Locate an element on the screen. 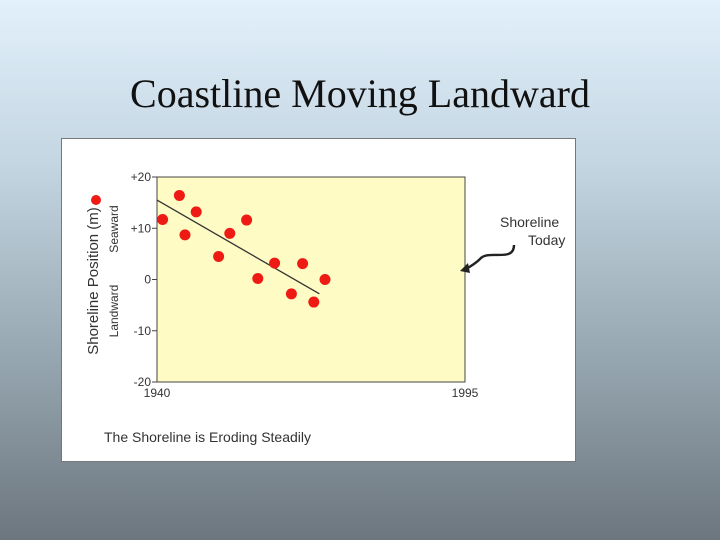 This screenshot has width=720, height=540. trend-line is located at coordinates (238, 247).